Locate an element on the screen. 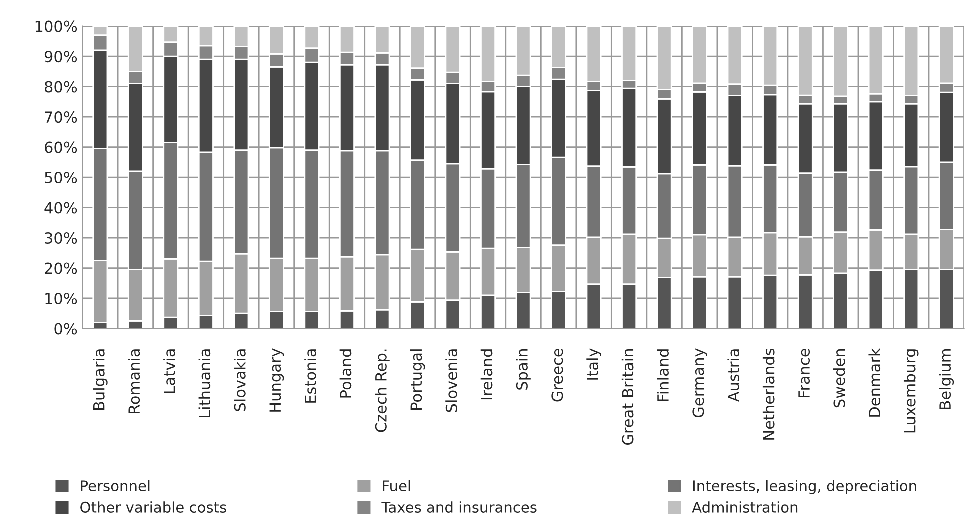 The image size is (974, 526). y-tick-label: 80% is located at coordinates (61, 87).